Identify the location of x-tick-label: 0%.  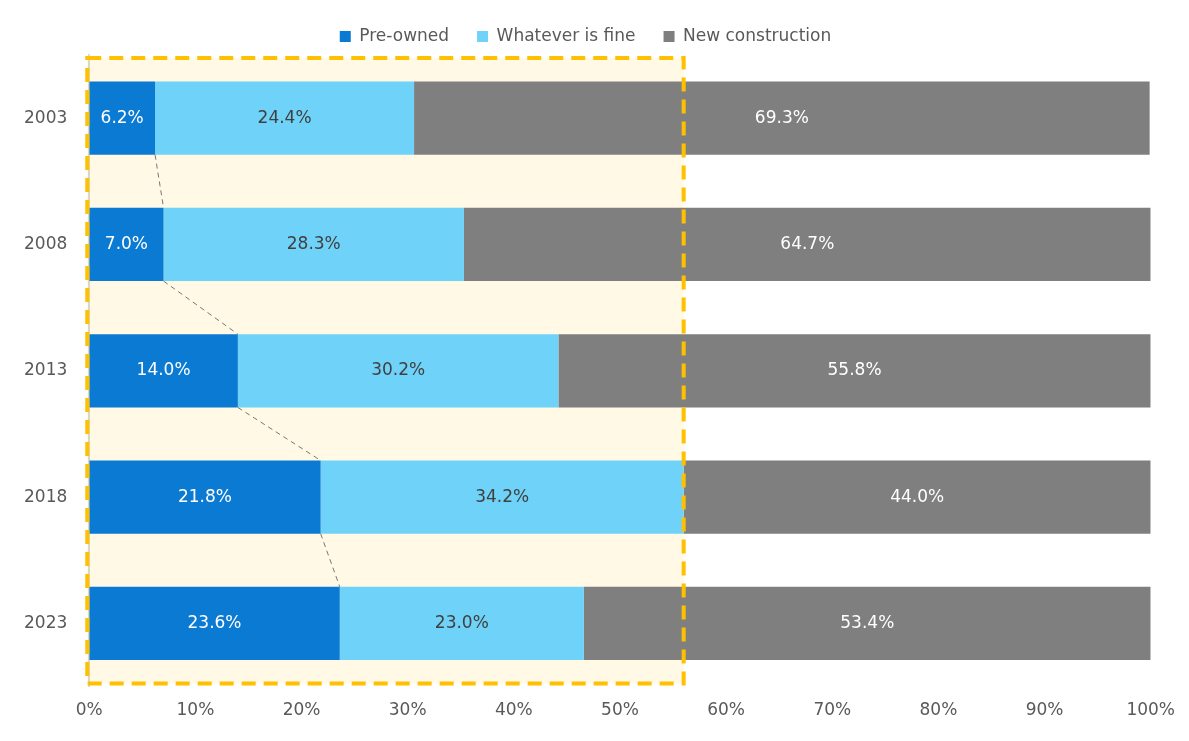
(89, 709).